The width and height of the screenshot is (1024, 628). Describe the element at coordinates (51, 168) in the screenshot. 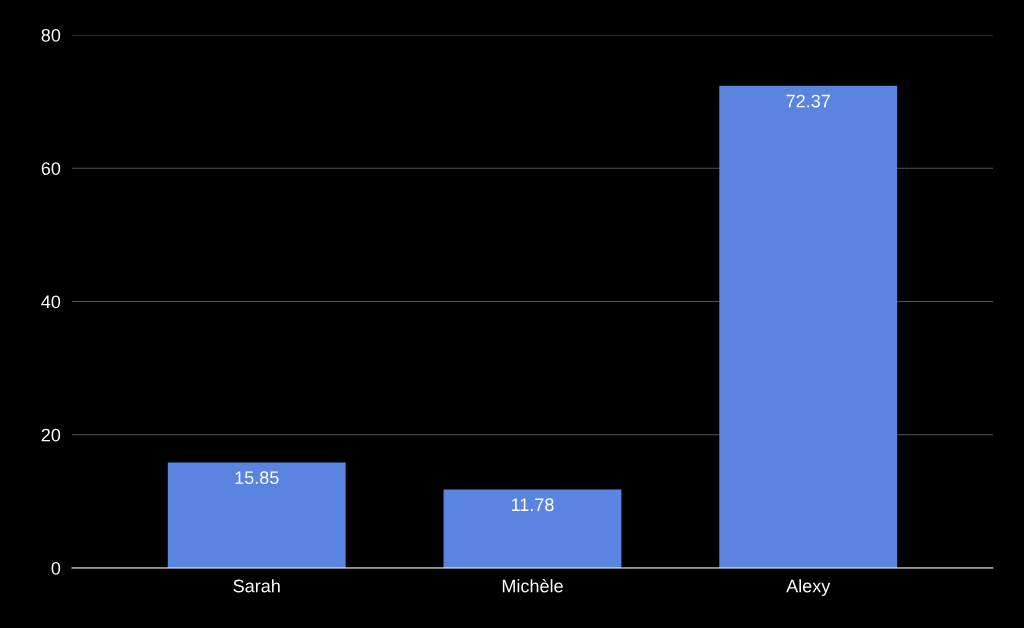

I see `y-tick-label: 60` at that location.